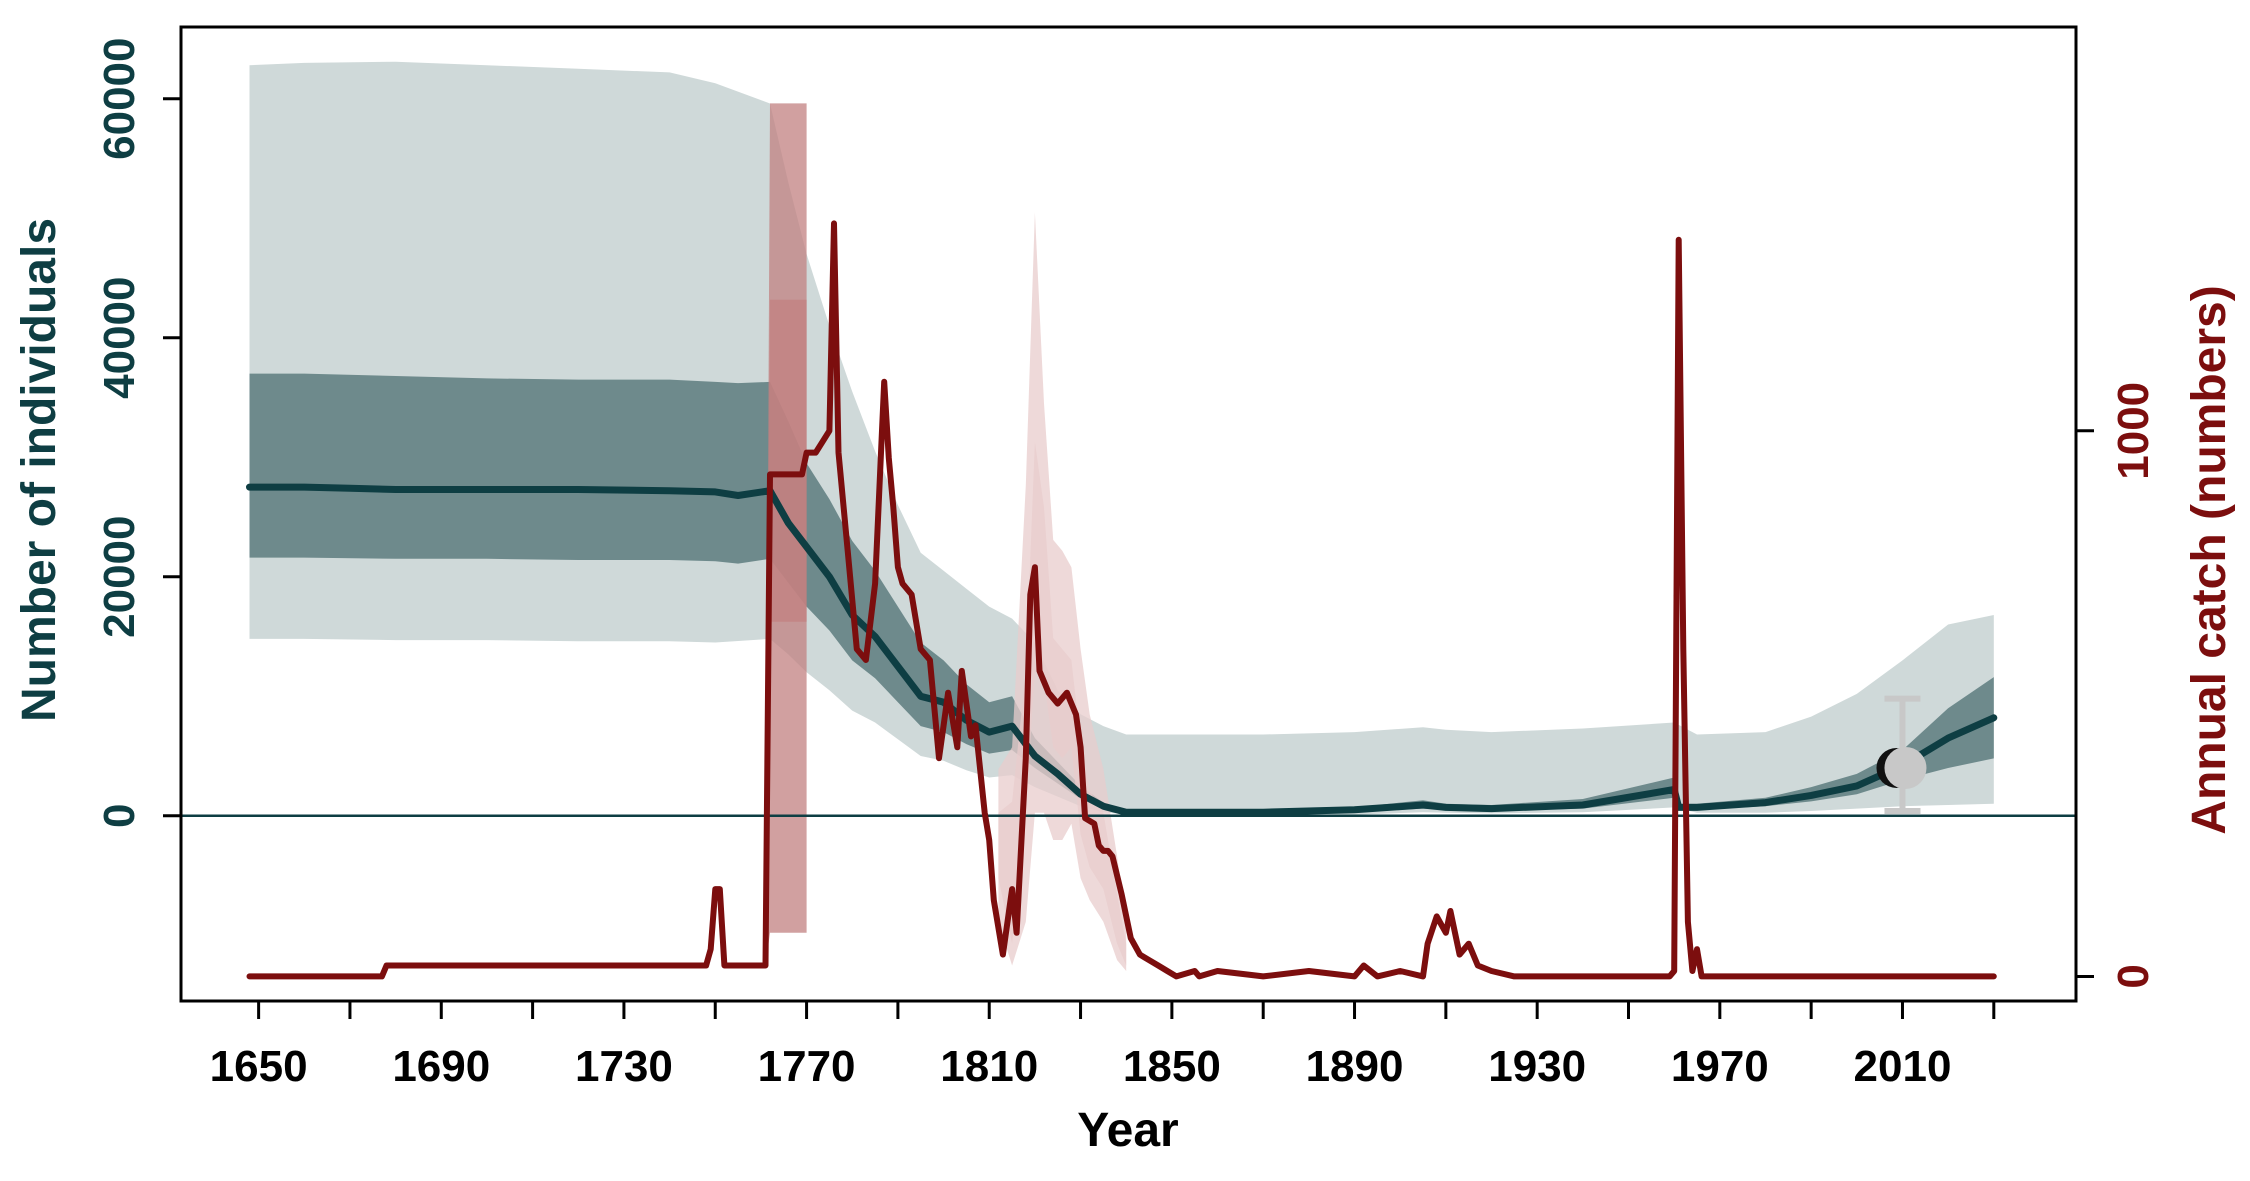  I want to click on right-y-tick-label: 1000, so click(2133, 431).